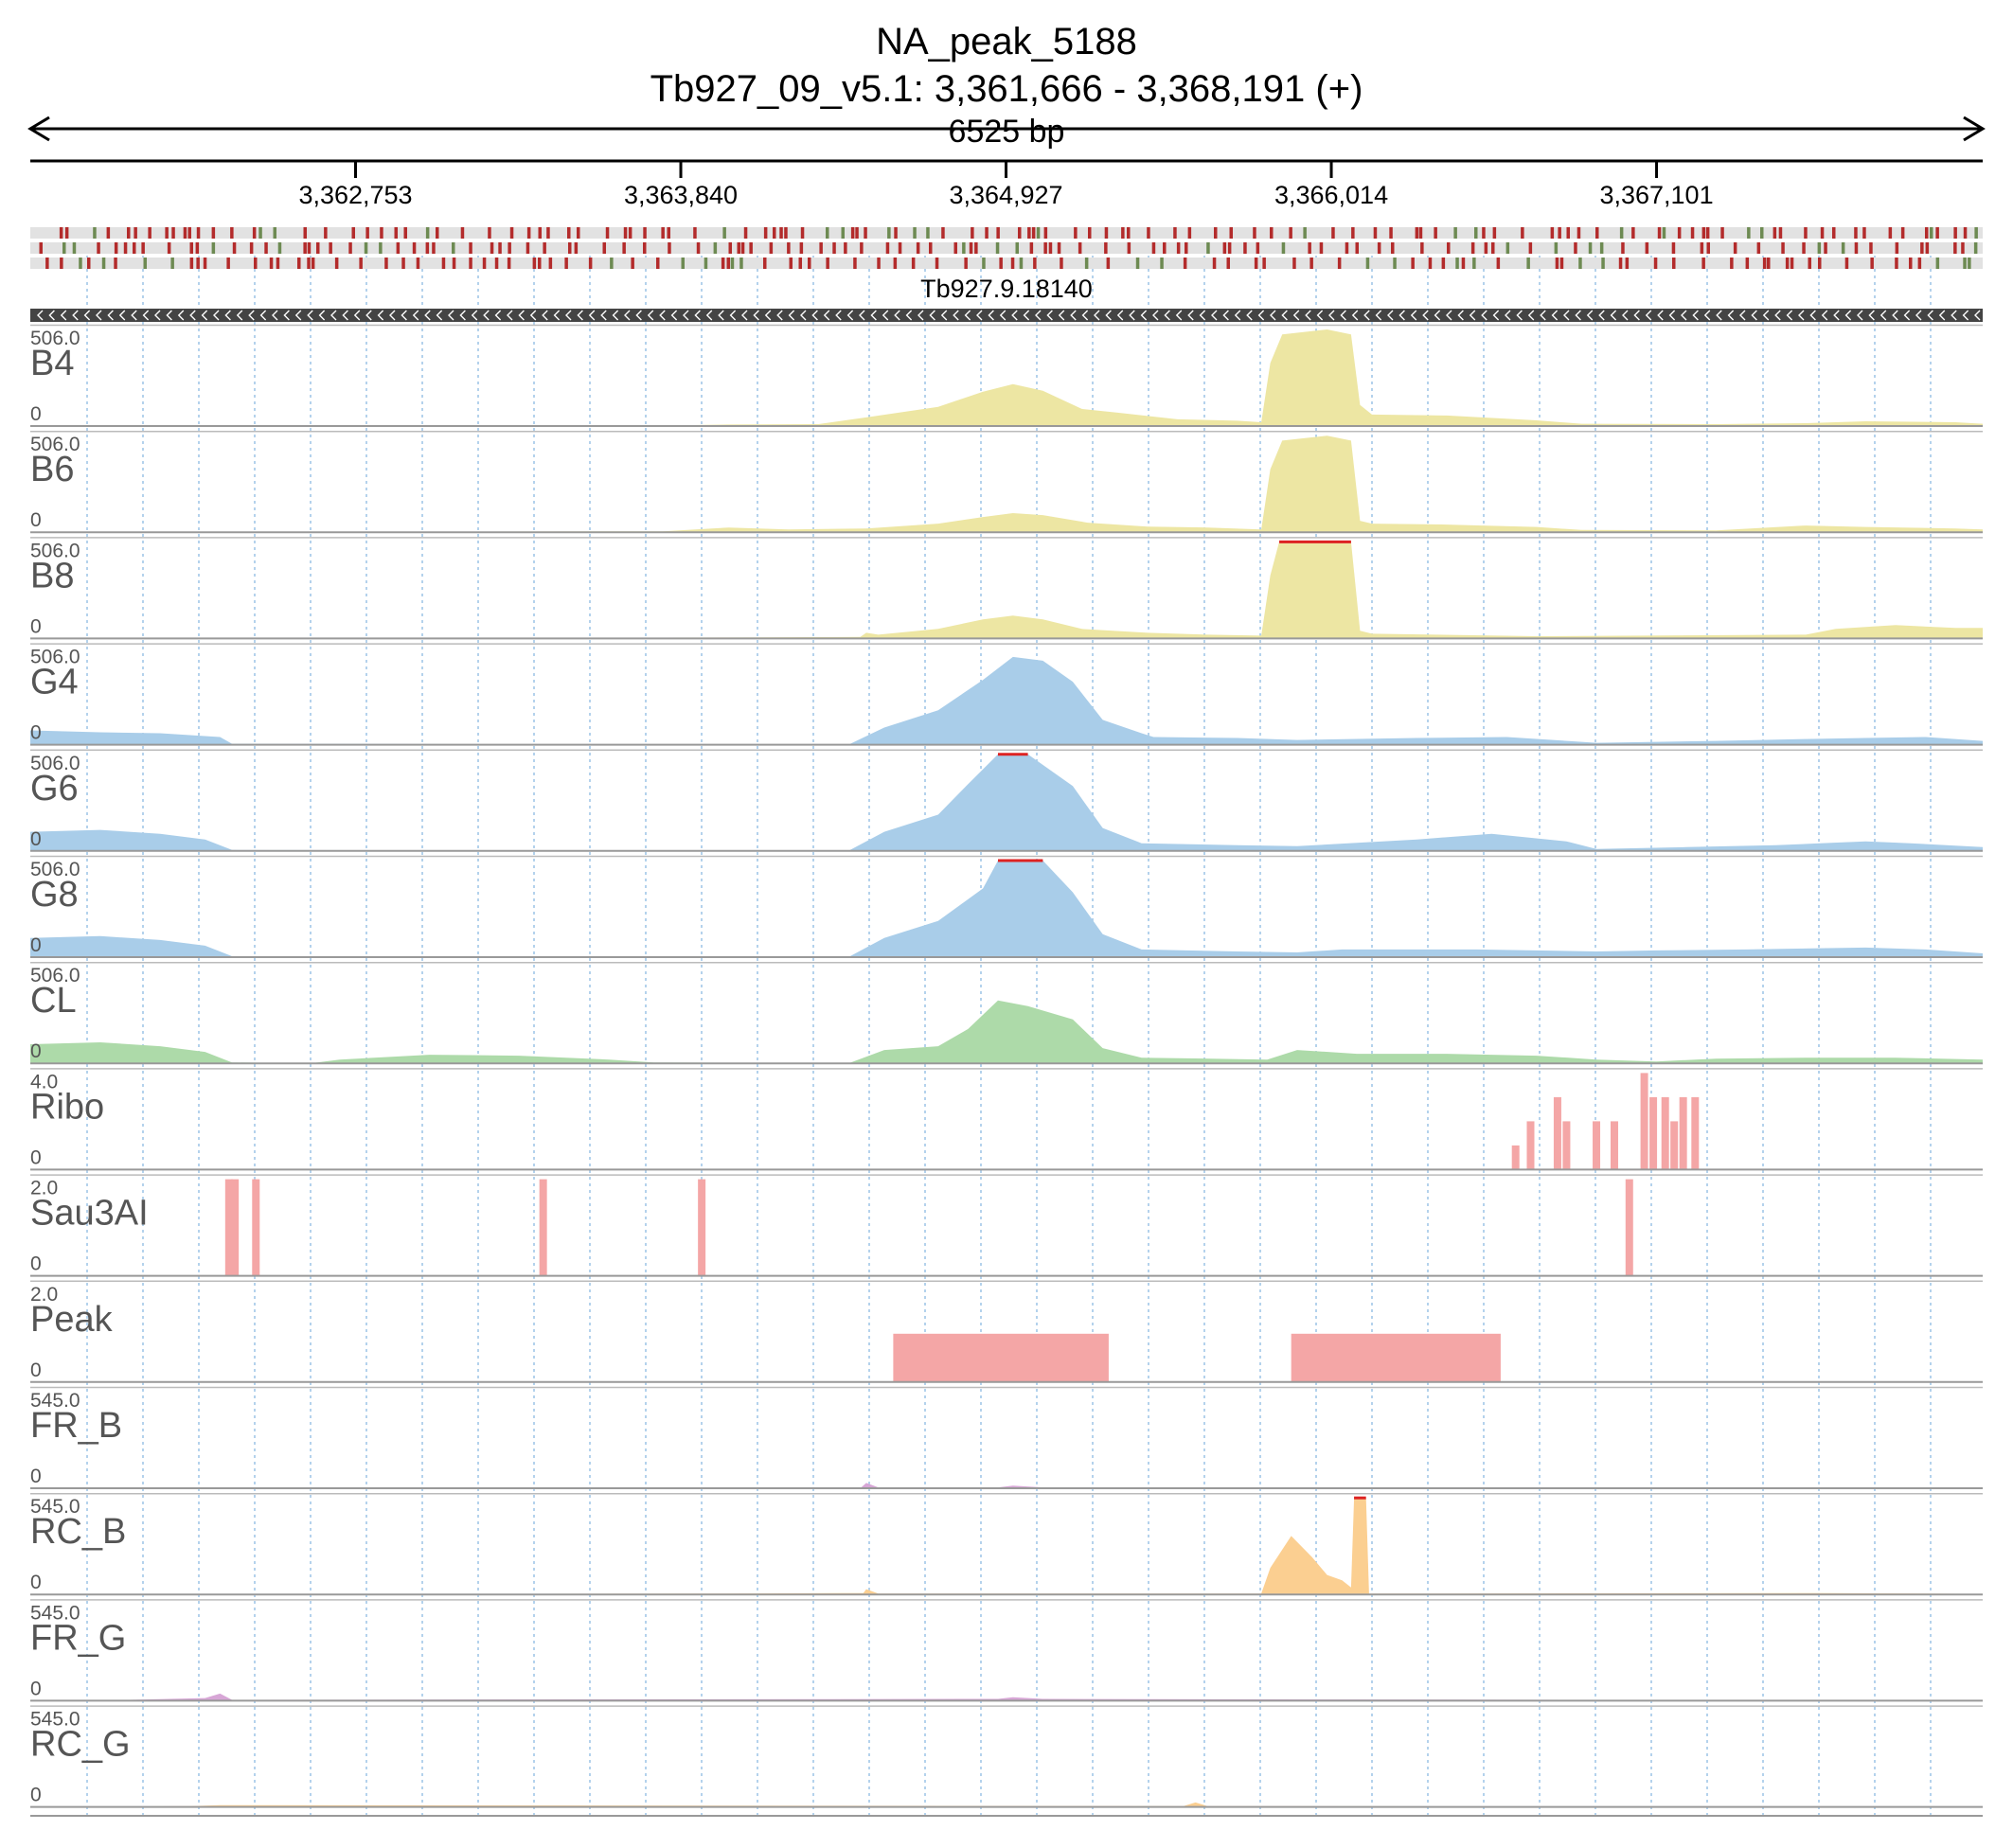 The width and height of the screenshot is (2013, 1848). I want to click on x-tick-label-1: 3,363,840, so click(681, 195).